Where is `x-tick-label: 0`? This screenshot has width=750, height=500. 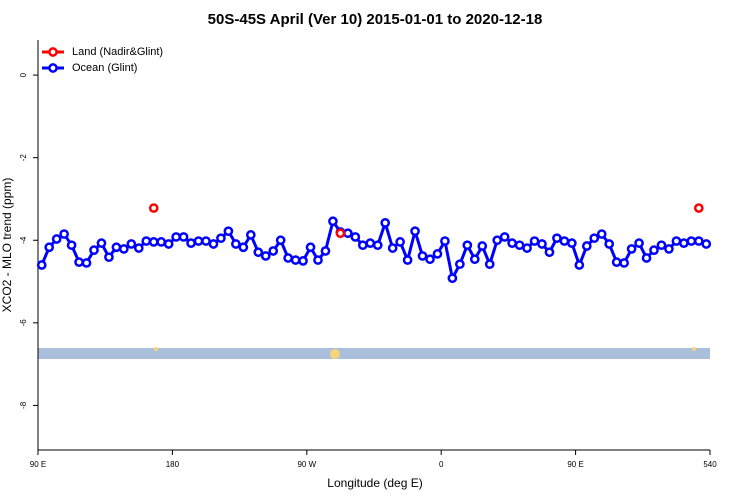 x-tick-label: 0 is located at coordinates (441, 464).